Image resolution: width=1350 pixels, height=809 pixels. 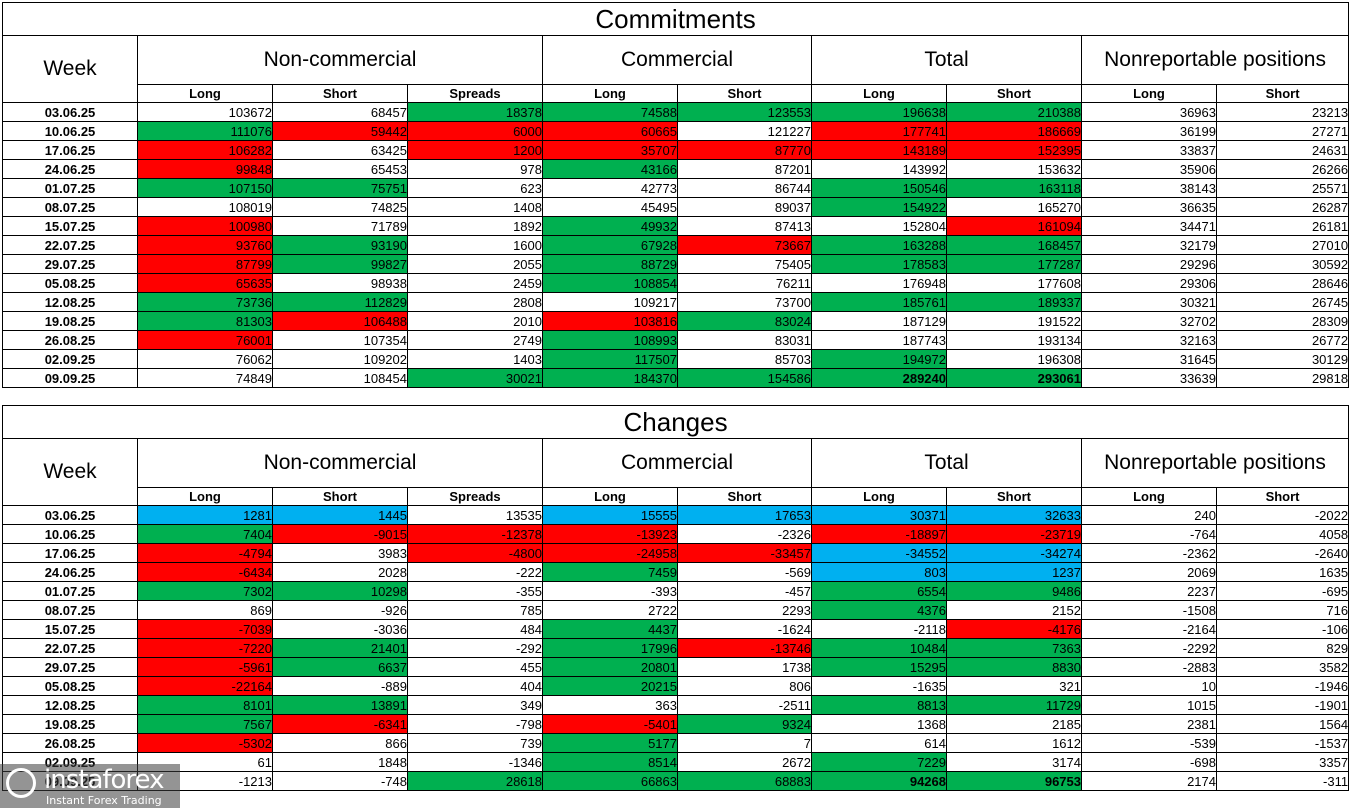 What do you see at coordinates (475, 93) in the screenshot?
I see `column-header: Spreads` at bounding box center [475, 93].